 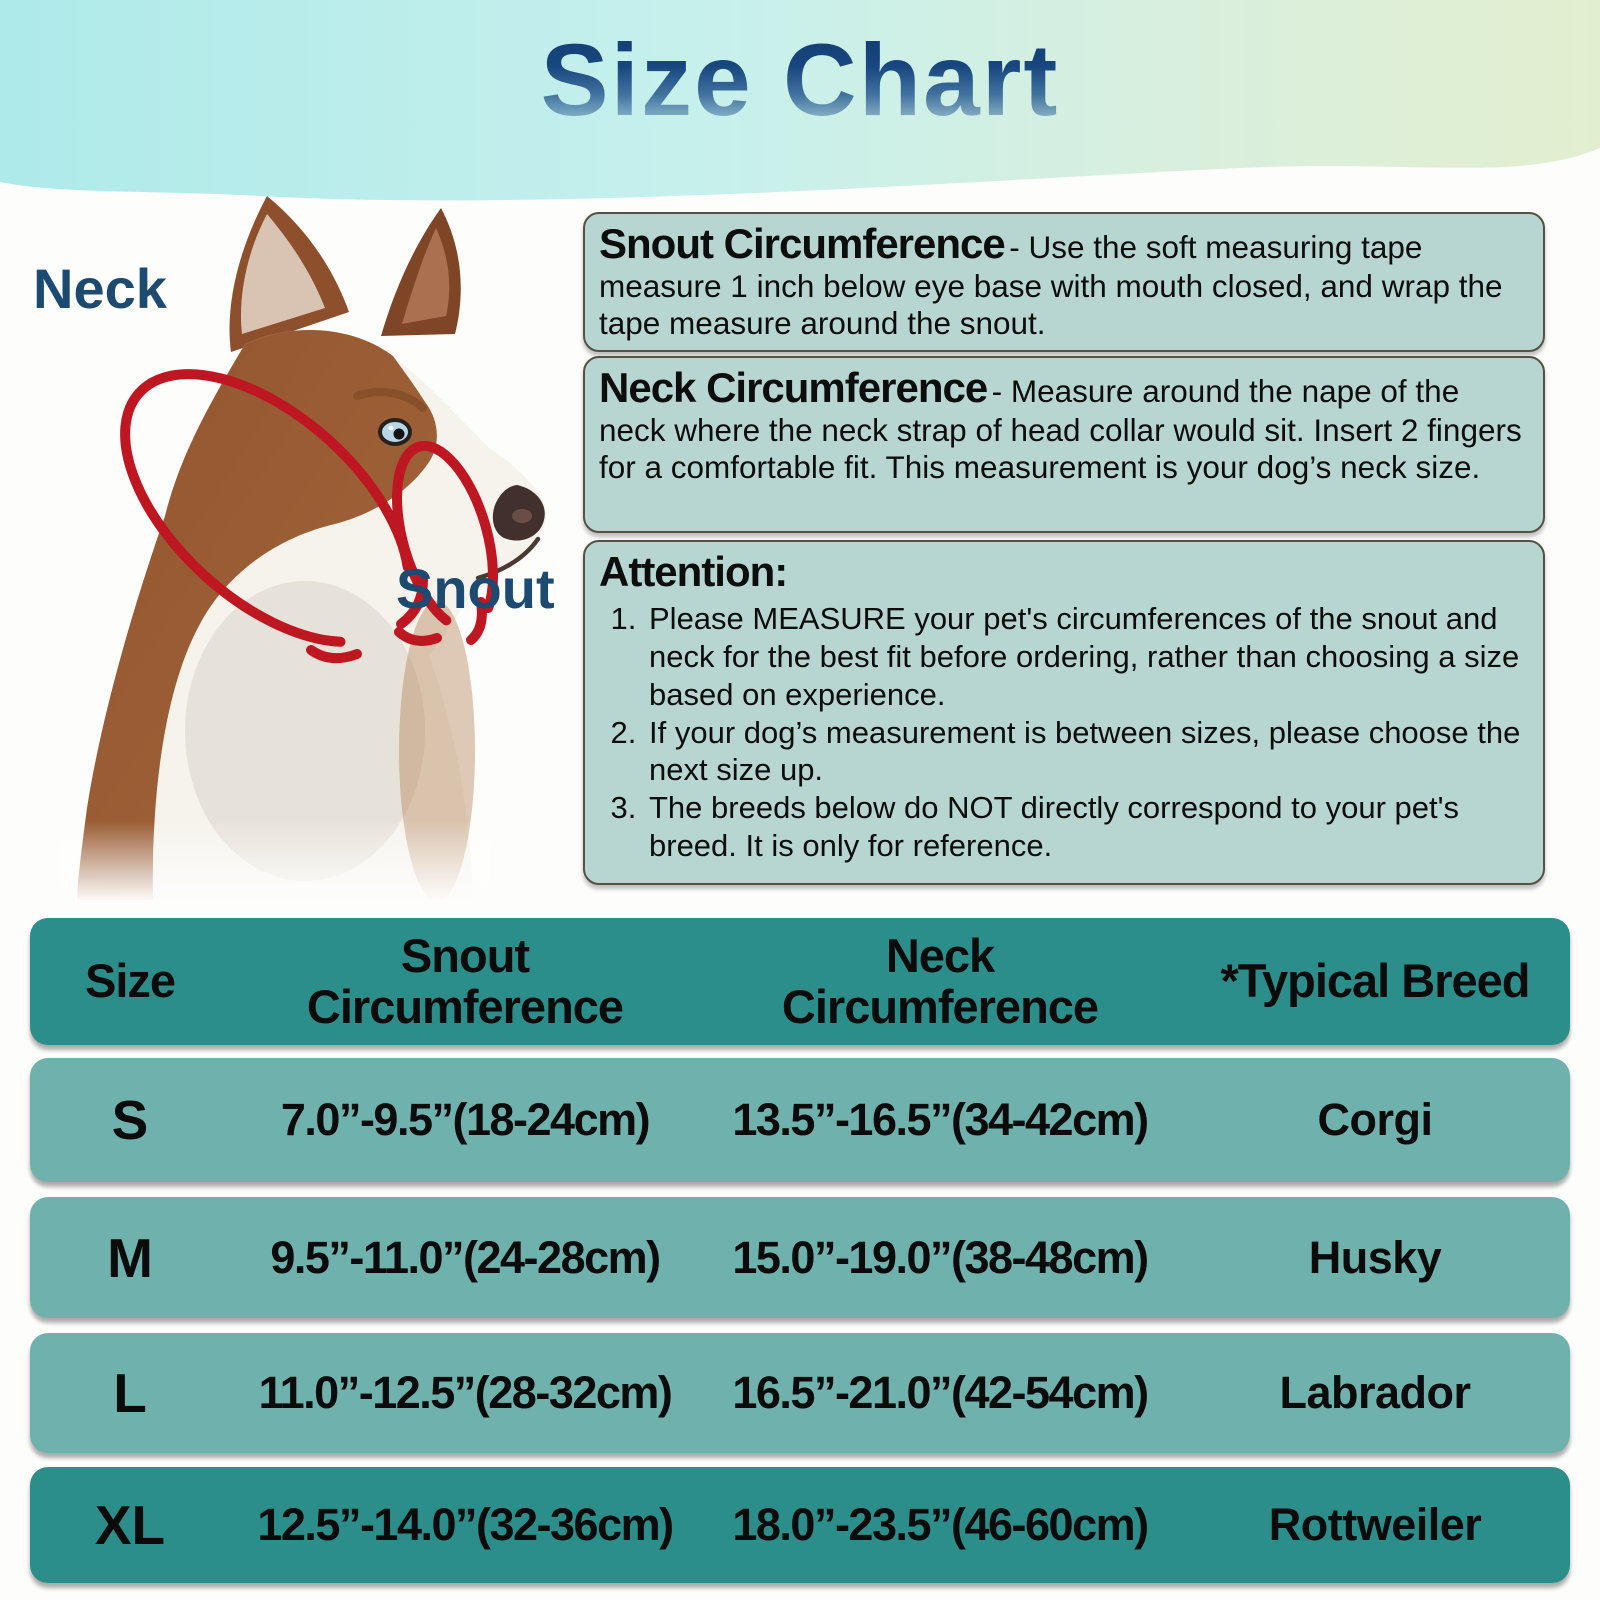 I want to click on neck-label: Neck, so click(x=100, y=288).